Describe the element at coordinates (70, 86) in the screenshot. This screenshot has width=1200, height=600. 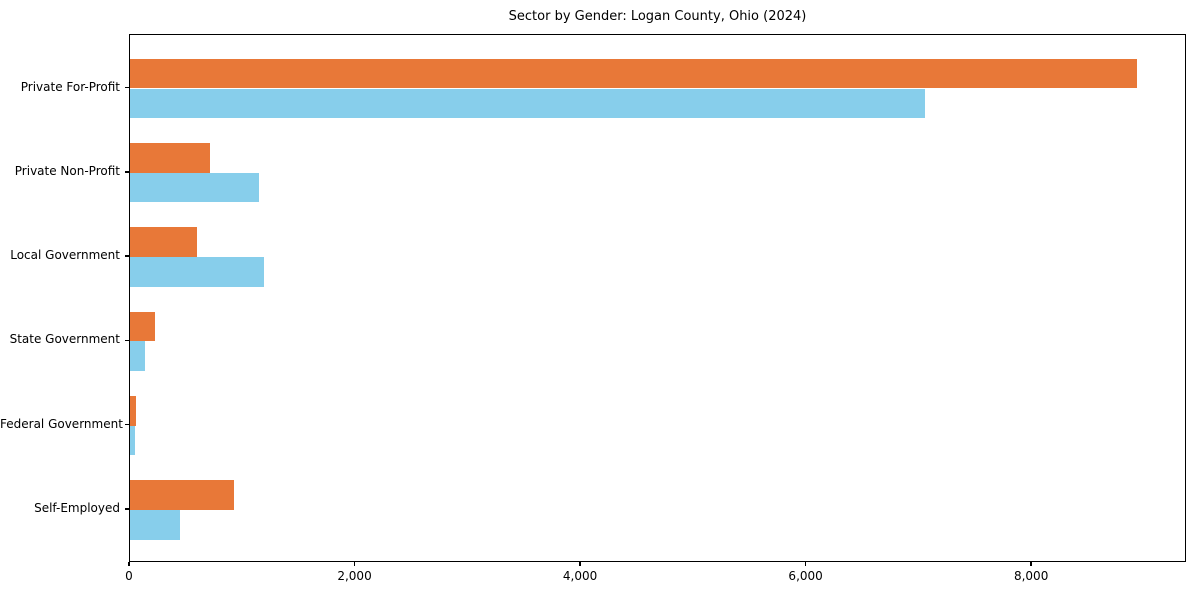
I see `category-label-private-for-profit: Private For-Profit` at that location.